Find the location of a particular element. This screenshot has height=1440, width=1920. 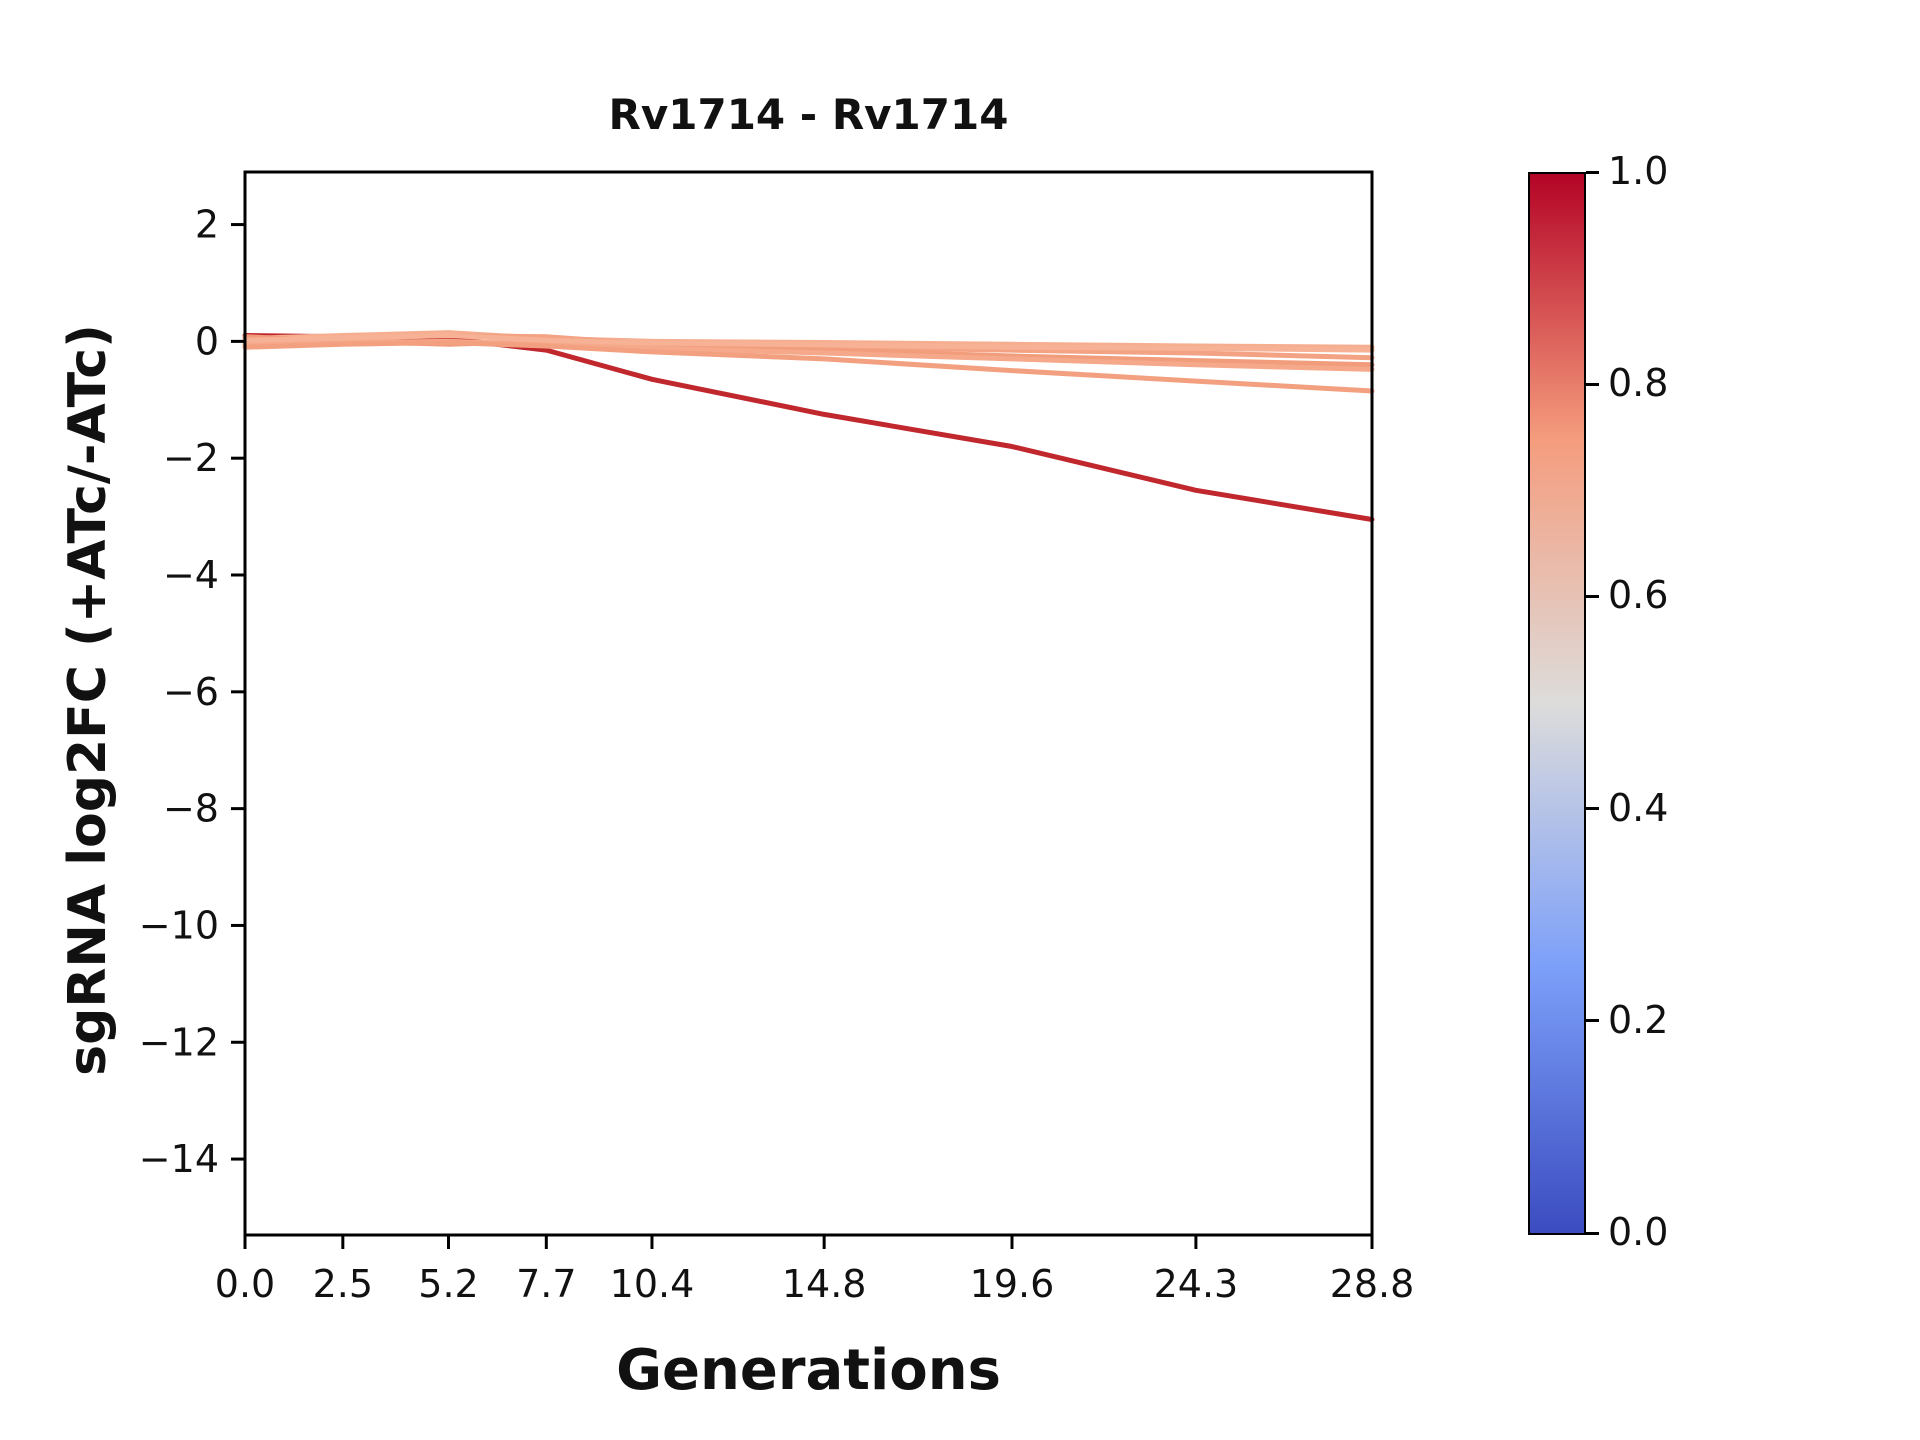

x-tick-label: 14.8 is located at coordinates (824, 1284).